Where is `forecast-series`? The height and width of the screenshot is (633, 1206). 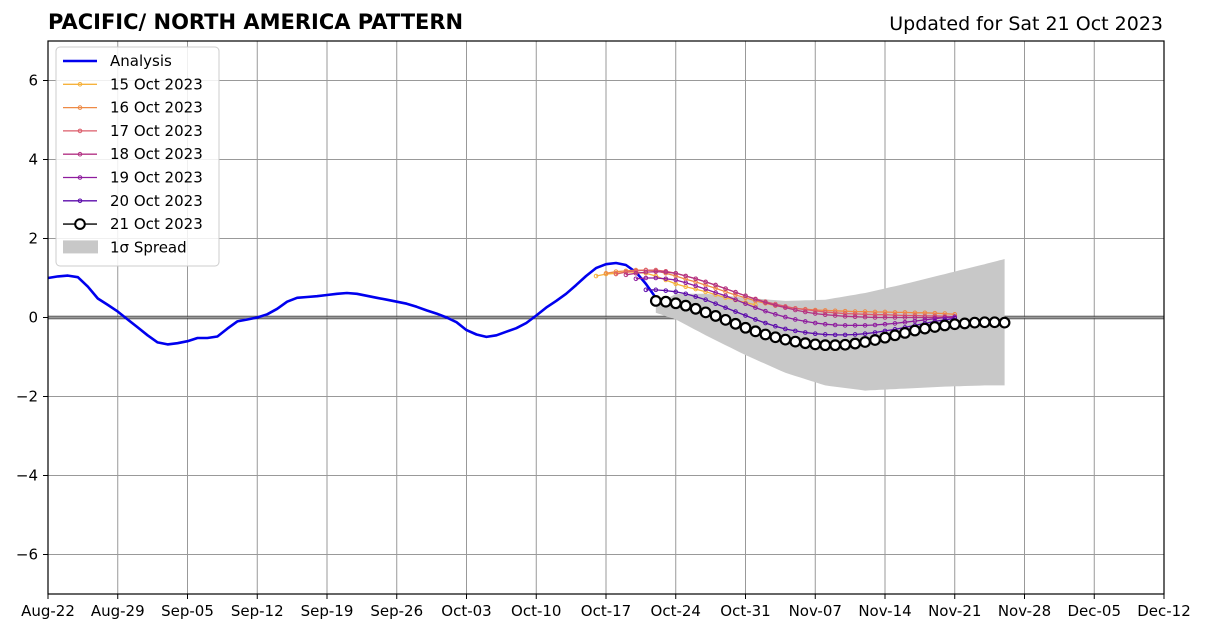 forecast-series is located at coordinates (790, 294).